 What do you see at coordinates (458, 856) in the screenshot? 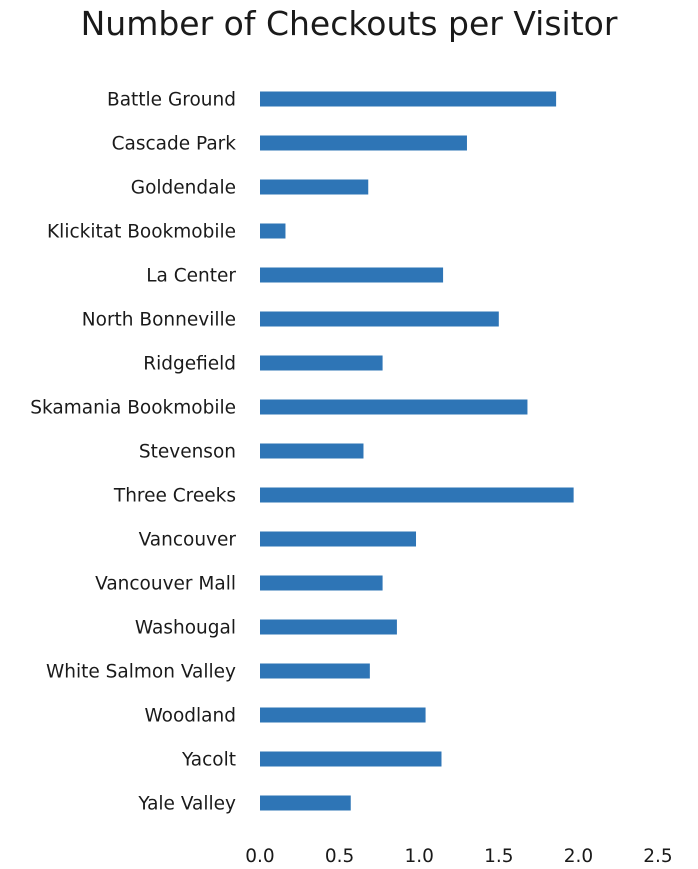
I see `x-axis-ticks: 0.0 0.5 1.0 1.5 2.0 2.5` at bounding box center [458, 856].